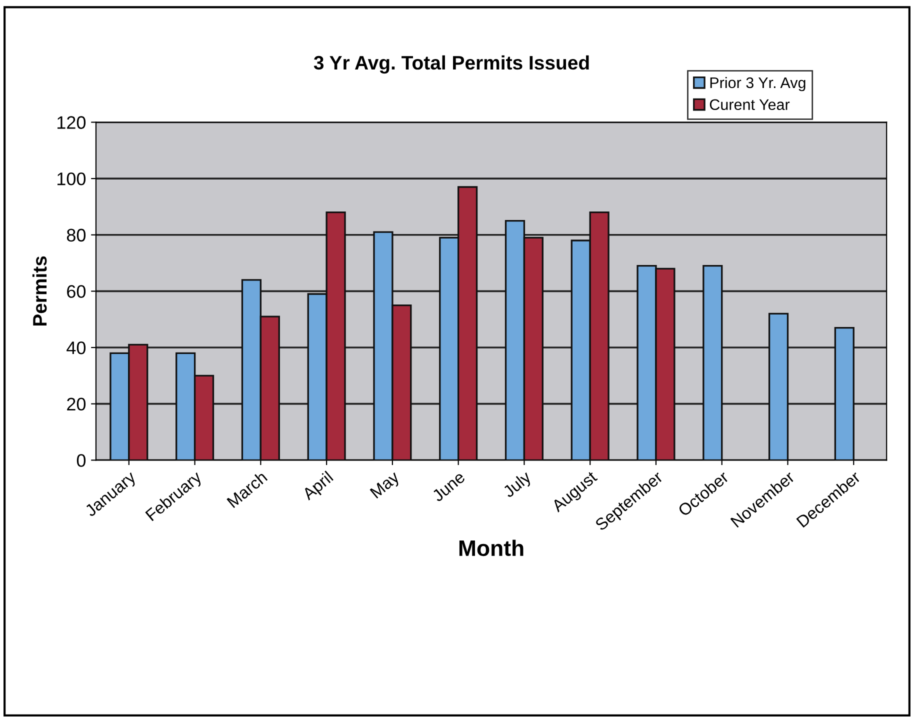 This screenshot has height=719, width=914. I want to click on x-tick-label: June, so click(448, 486).